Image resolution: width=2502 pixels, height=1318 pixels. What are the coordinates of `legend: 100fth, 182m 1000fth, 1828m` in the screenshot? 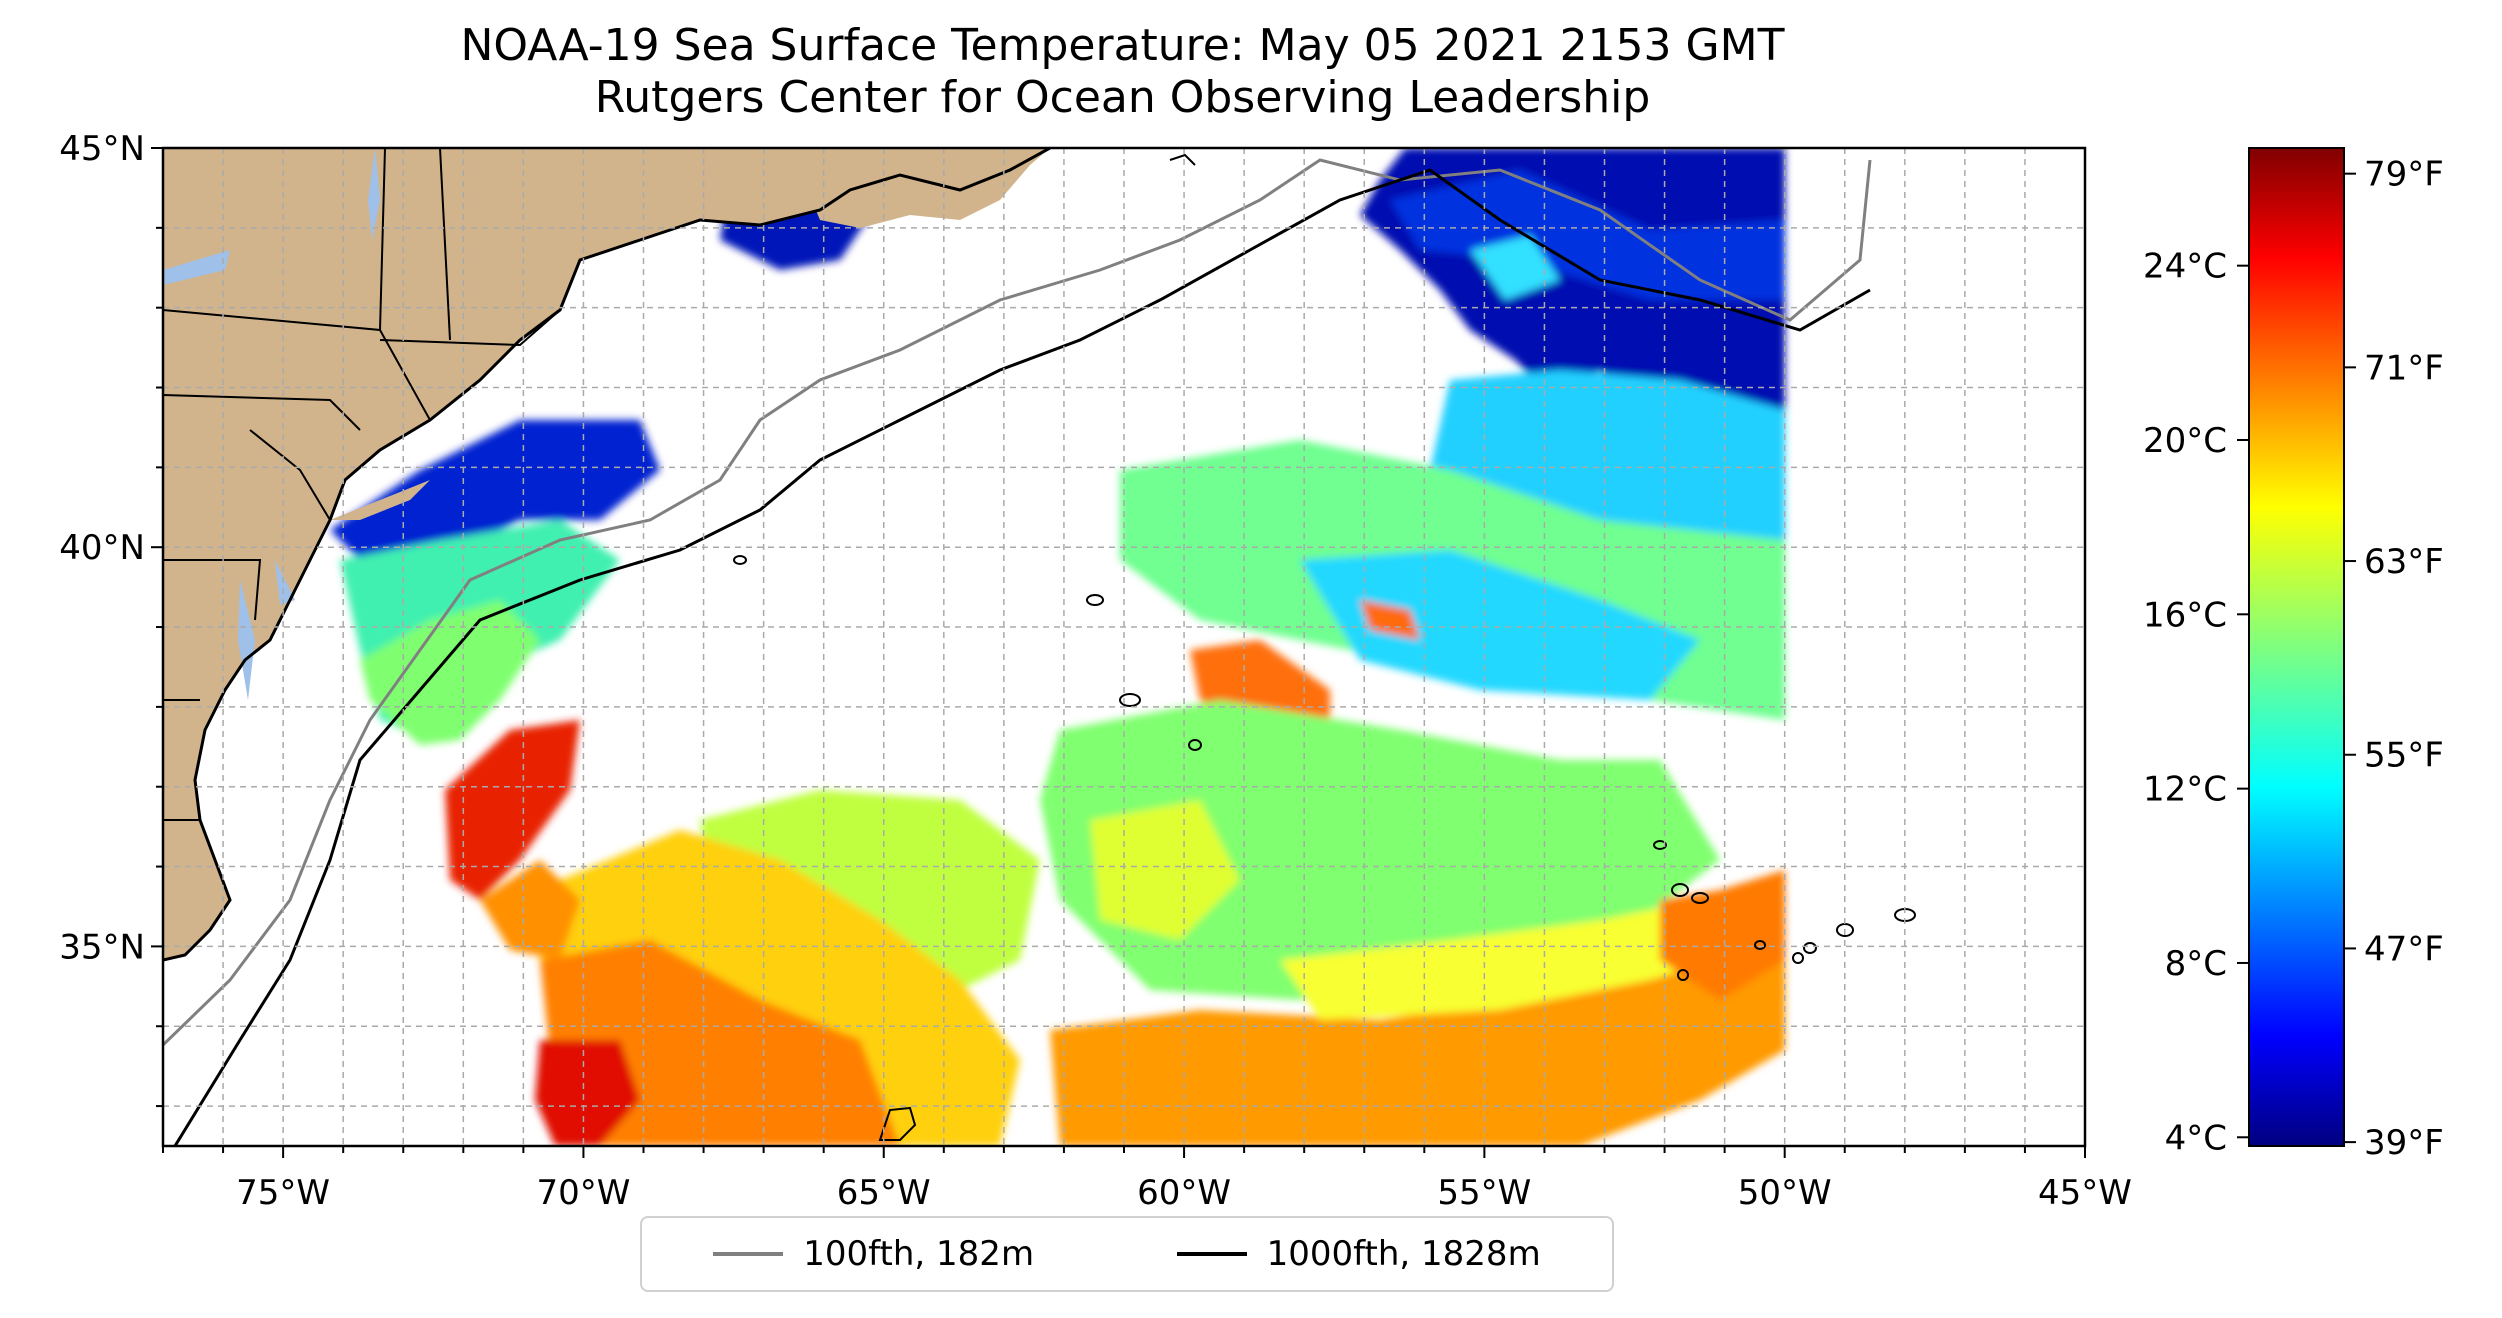 It's located at (1127, 1254).